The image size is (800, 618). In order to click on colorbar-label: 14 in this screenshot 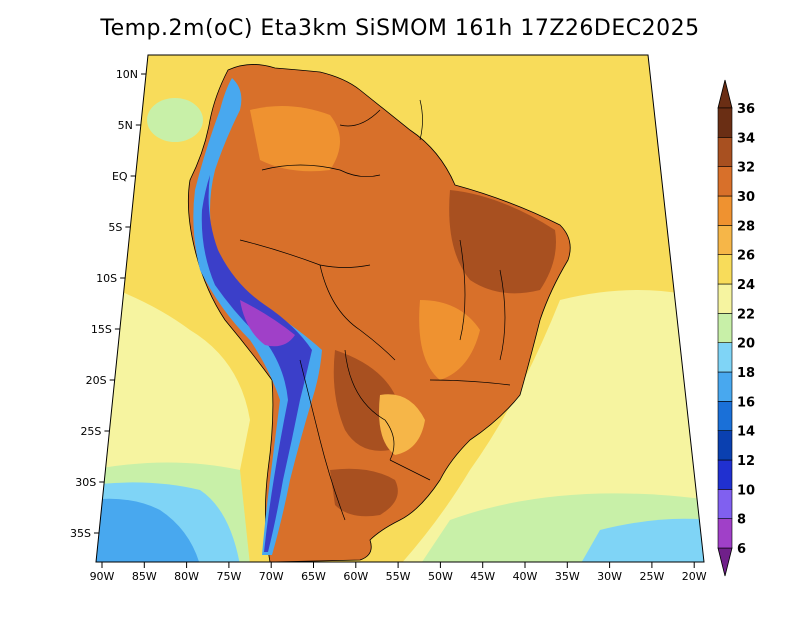, I will do `click(746, 432)`.